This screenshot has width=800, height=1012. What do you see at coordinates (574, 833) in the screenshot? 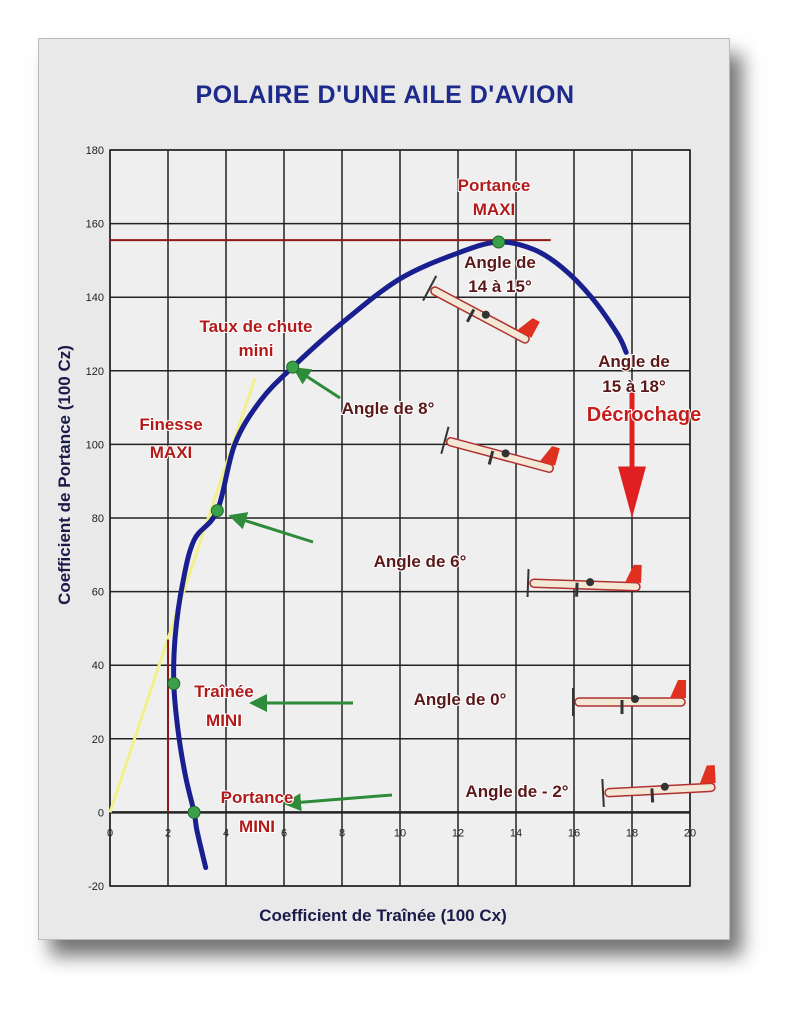
I see `x-tick-label: 16` at bounding box center [574, 833].